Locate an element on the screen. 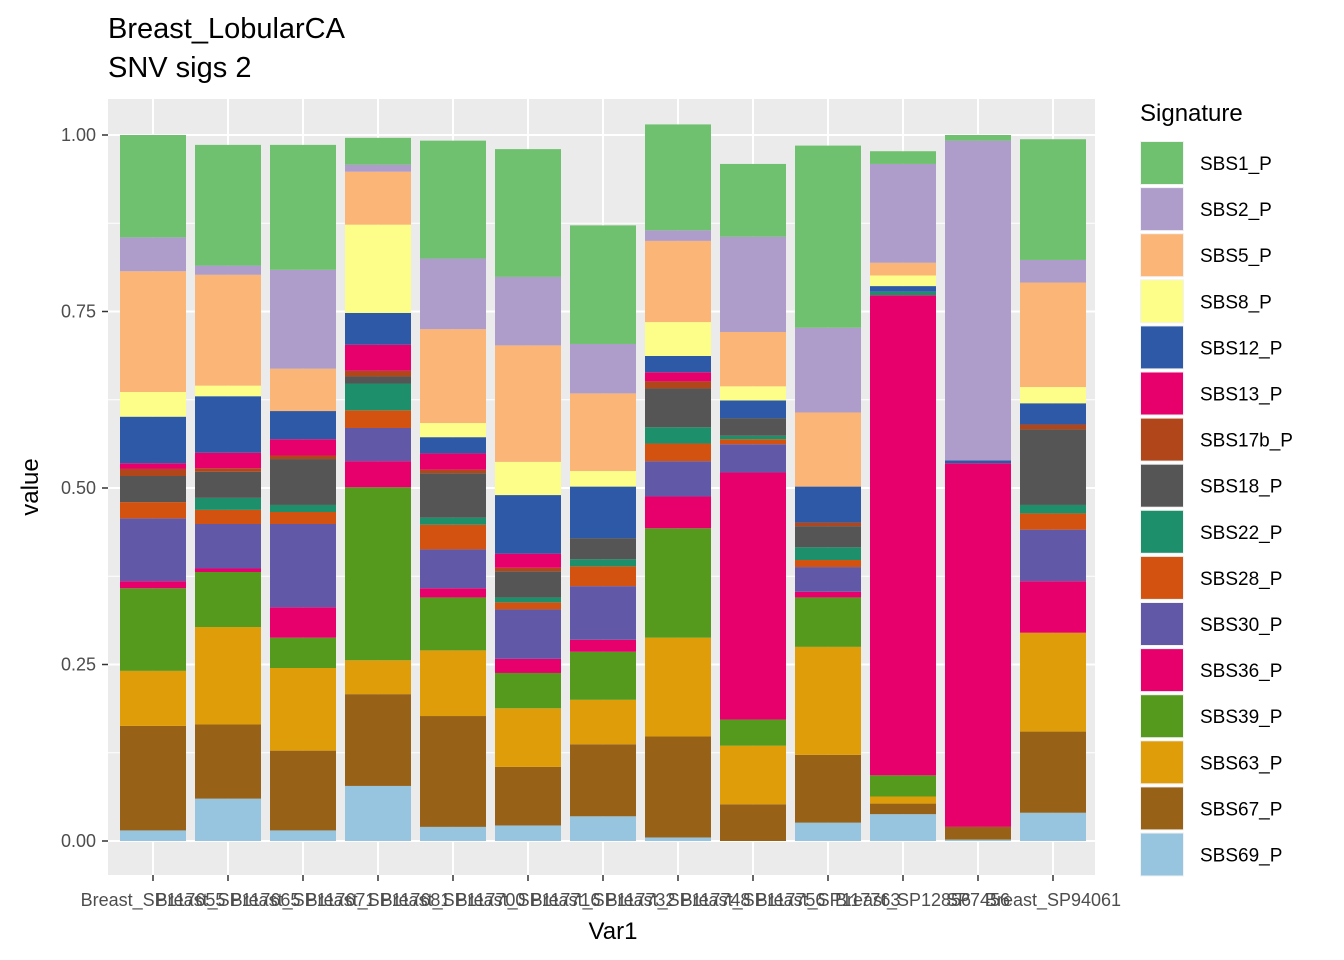  x-axis-title: Var1 is located at coordinates (613, 931).